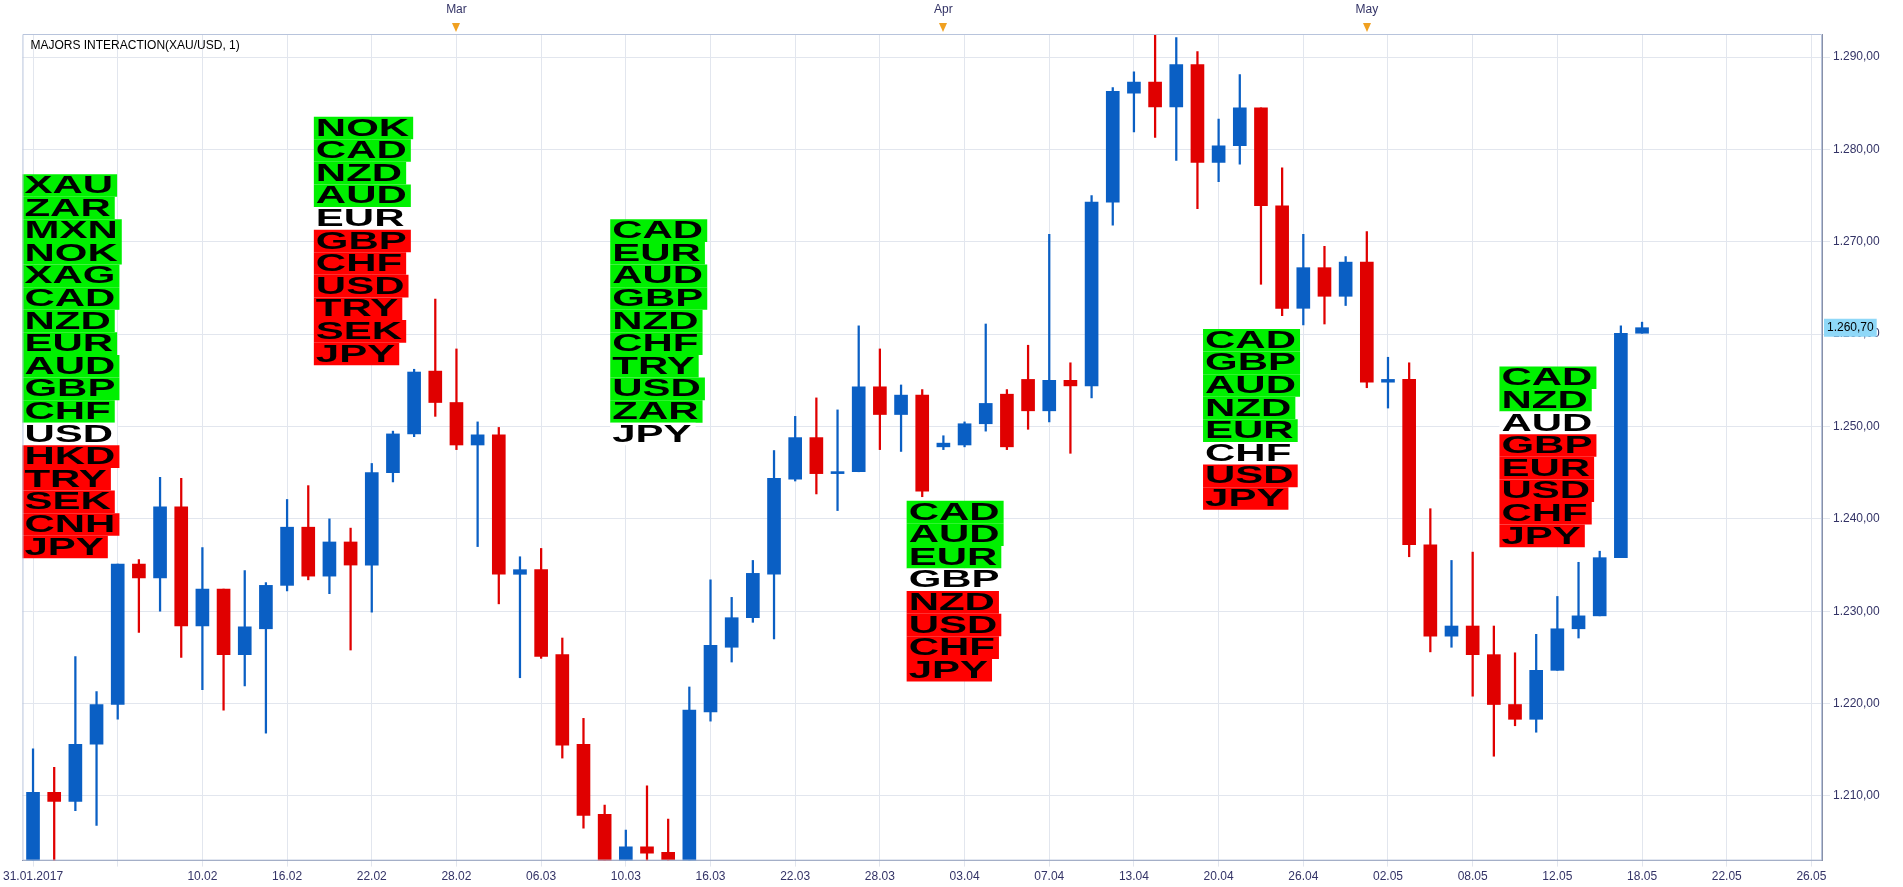  I want to click on text: CAD EUR AUD GBP NZD CHF TRY USD ZAR JPY, so click(658, 331).